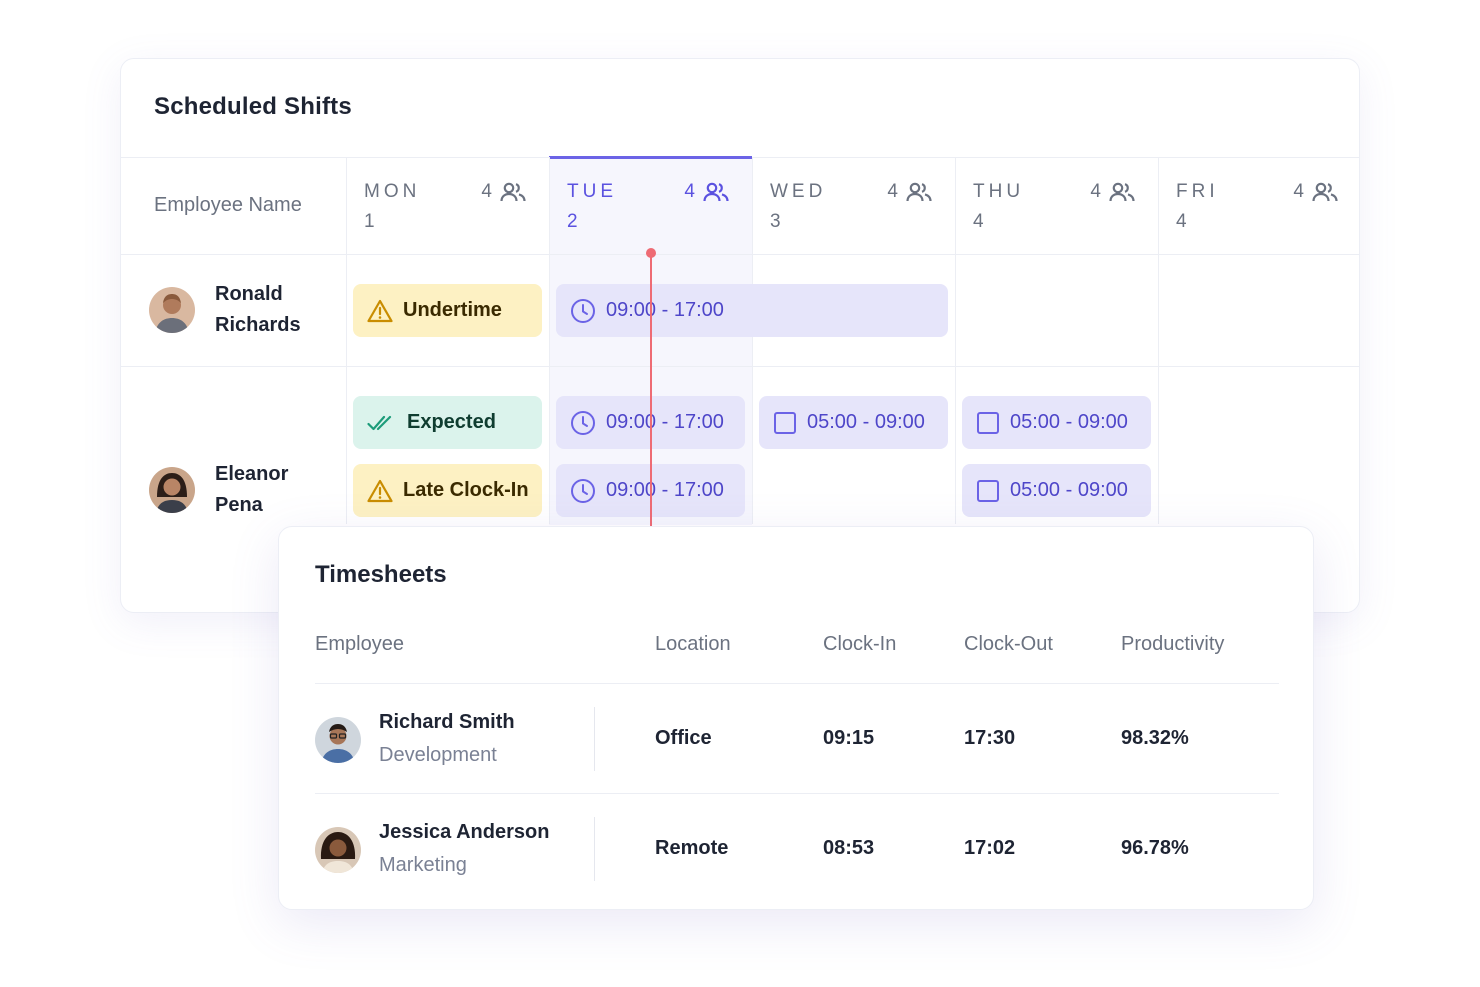  Describe the element at coordinates (381, 574) in the screenshot. I see `timesheets-title: Timesheets` at that location.